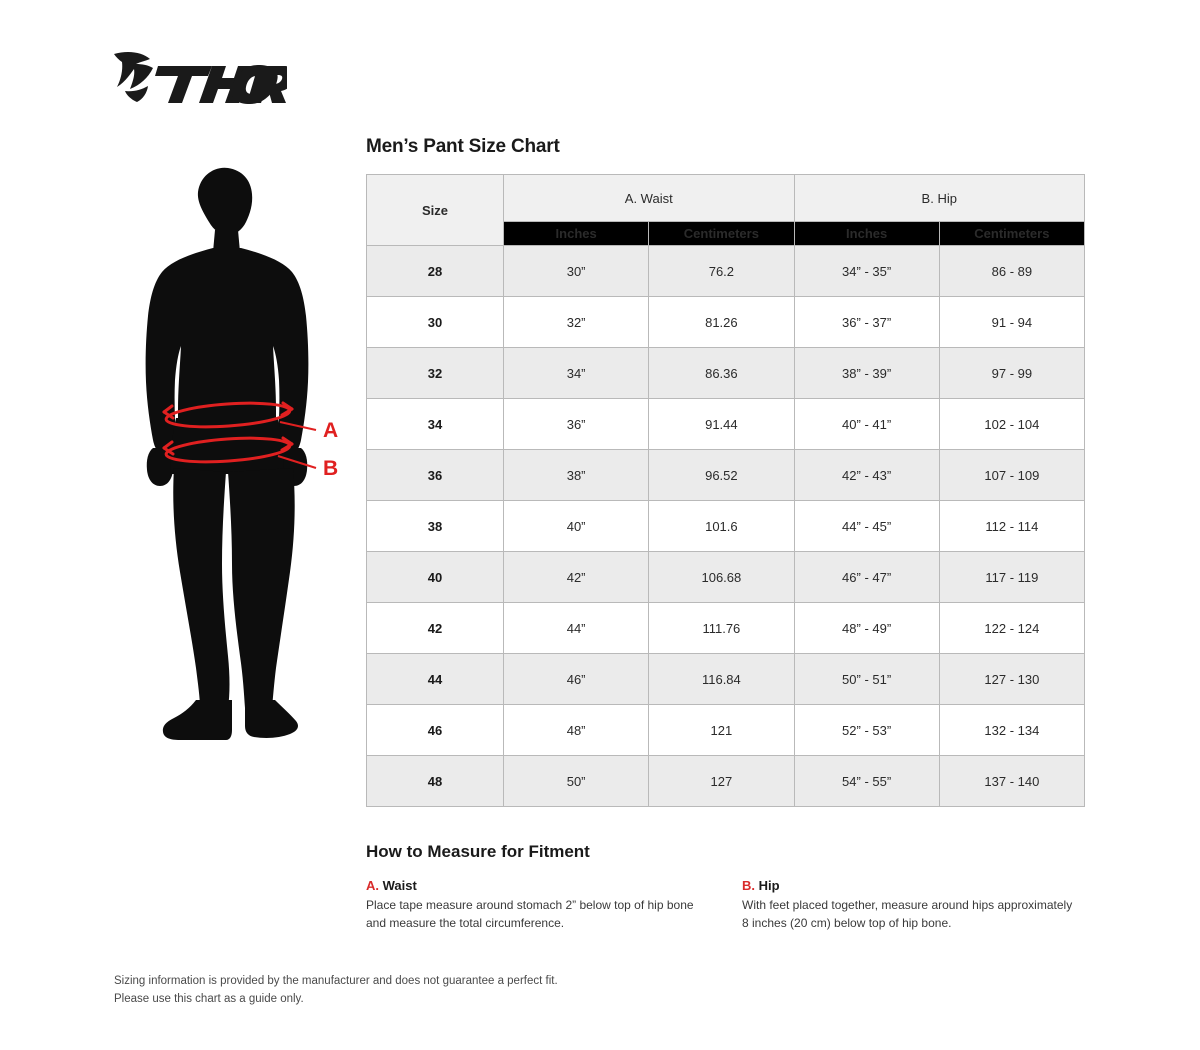 The height and width of the screenshot is (1050, 1200). What do you see at coordinates (866, 322) in the screenshot?
I see `cell-hip-inches: 36” - 37”` at bounding box center [866, 322].